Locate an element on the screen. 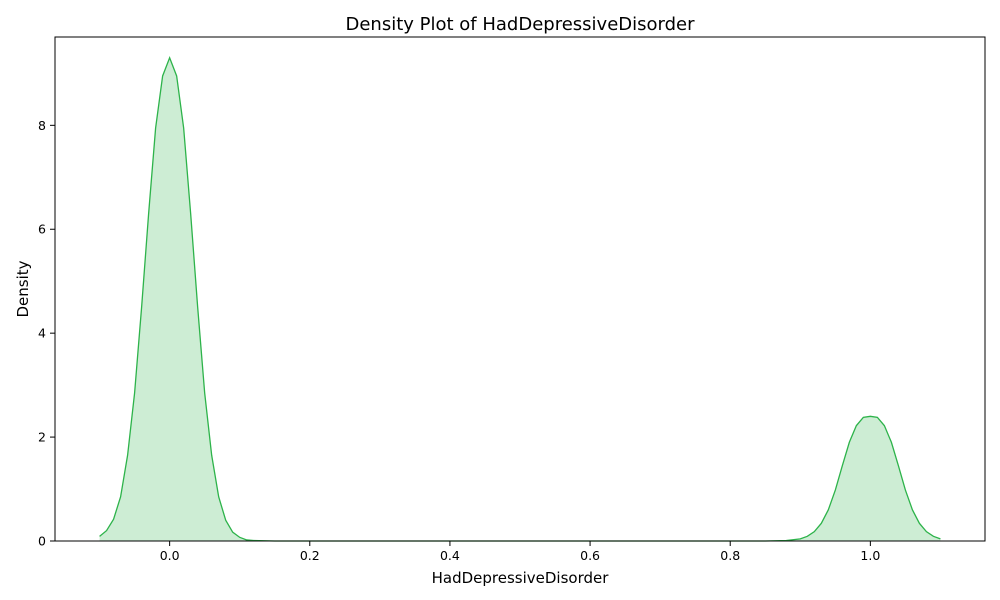 This screenshot has width=1000, height=600. y-tick-label: 6 is located at coordinates (42, 229).